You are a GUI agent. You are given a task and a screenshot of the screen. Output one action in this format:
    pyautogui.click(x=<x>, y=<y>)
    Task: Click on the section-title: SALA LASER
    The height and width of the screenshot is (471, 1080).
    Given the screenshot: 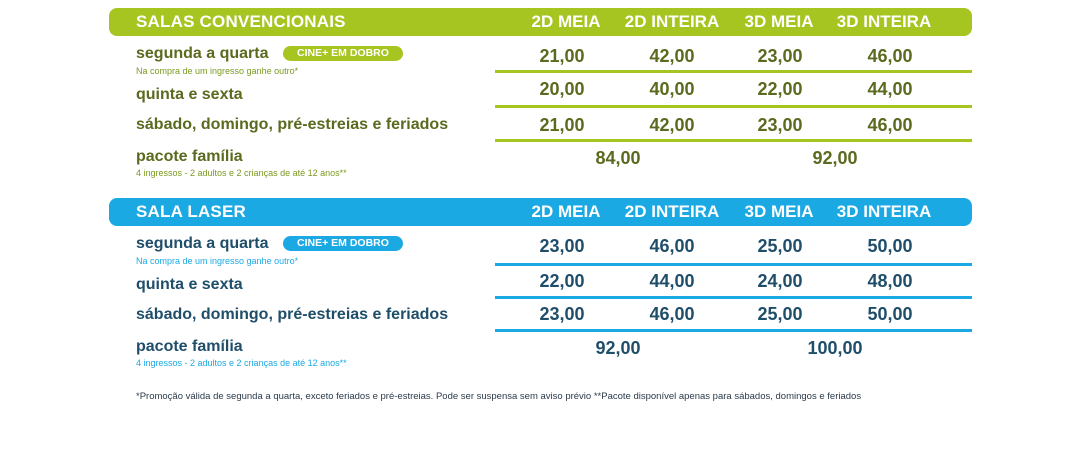 What is the action you would take?
    pyautogui.click(x=191, y=211)
    